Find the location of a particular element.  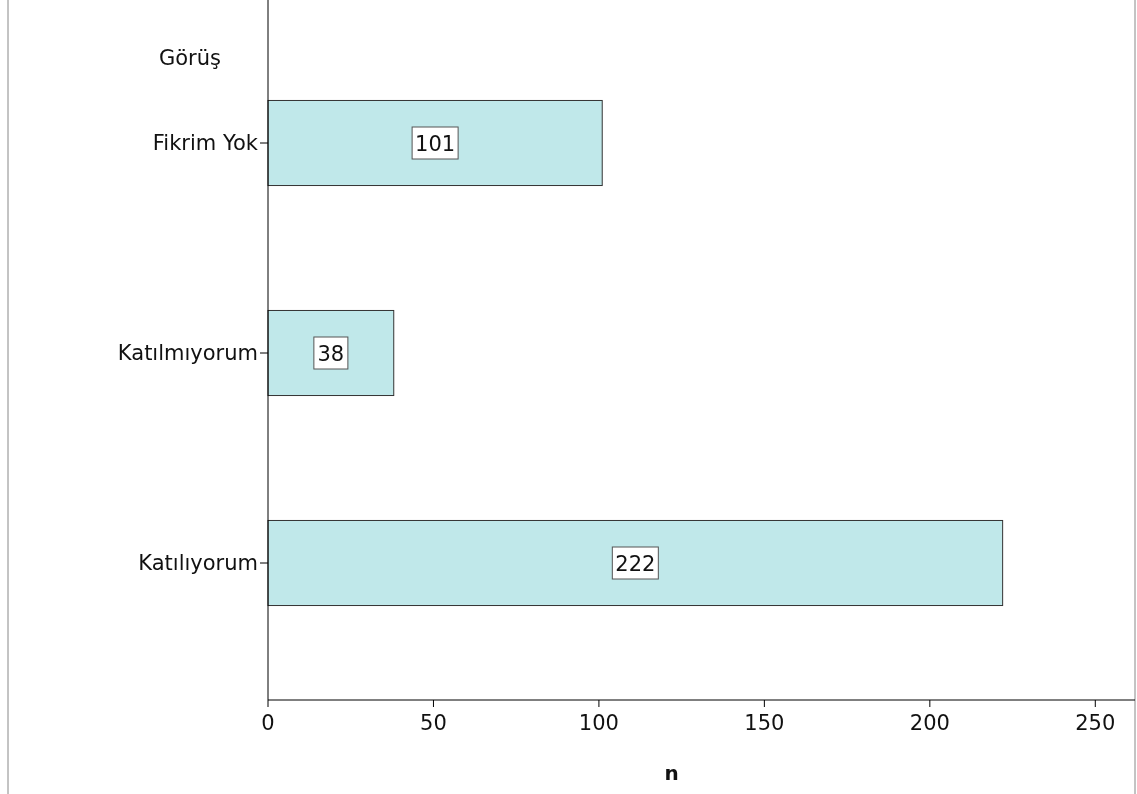

data-label: 38 is located at coordinates (331, 354).